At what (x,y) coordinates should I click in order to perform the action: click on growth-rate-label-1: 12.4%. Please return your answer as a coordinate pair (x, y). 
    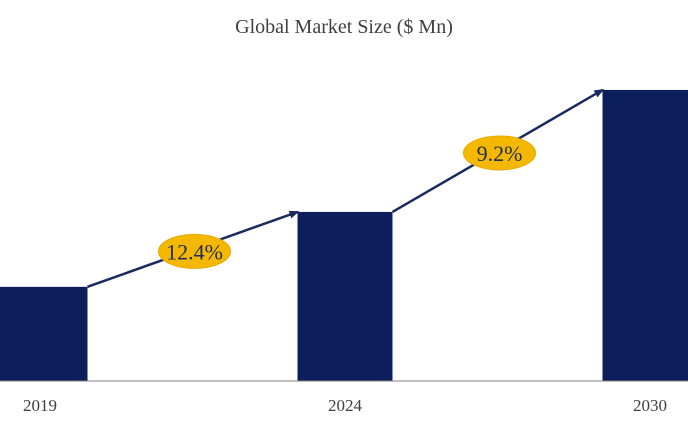
    Looking at the image, I should click on (194, 251).